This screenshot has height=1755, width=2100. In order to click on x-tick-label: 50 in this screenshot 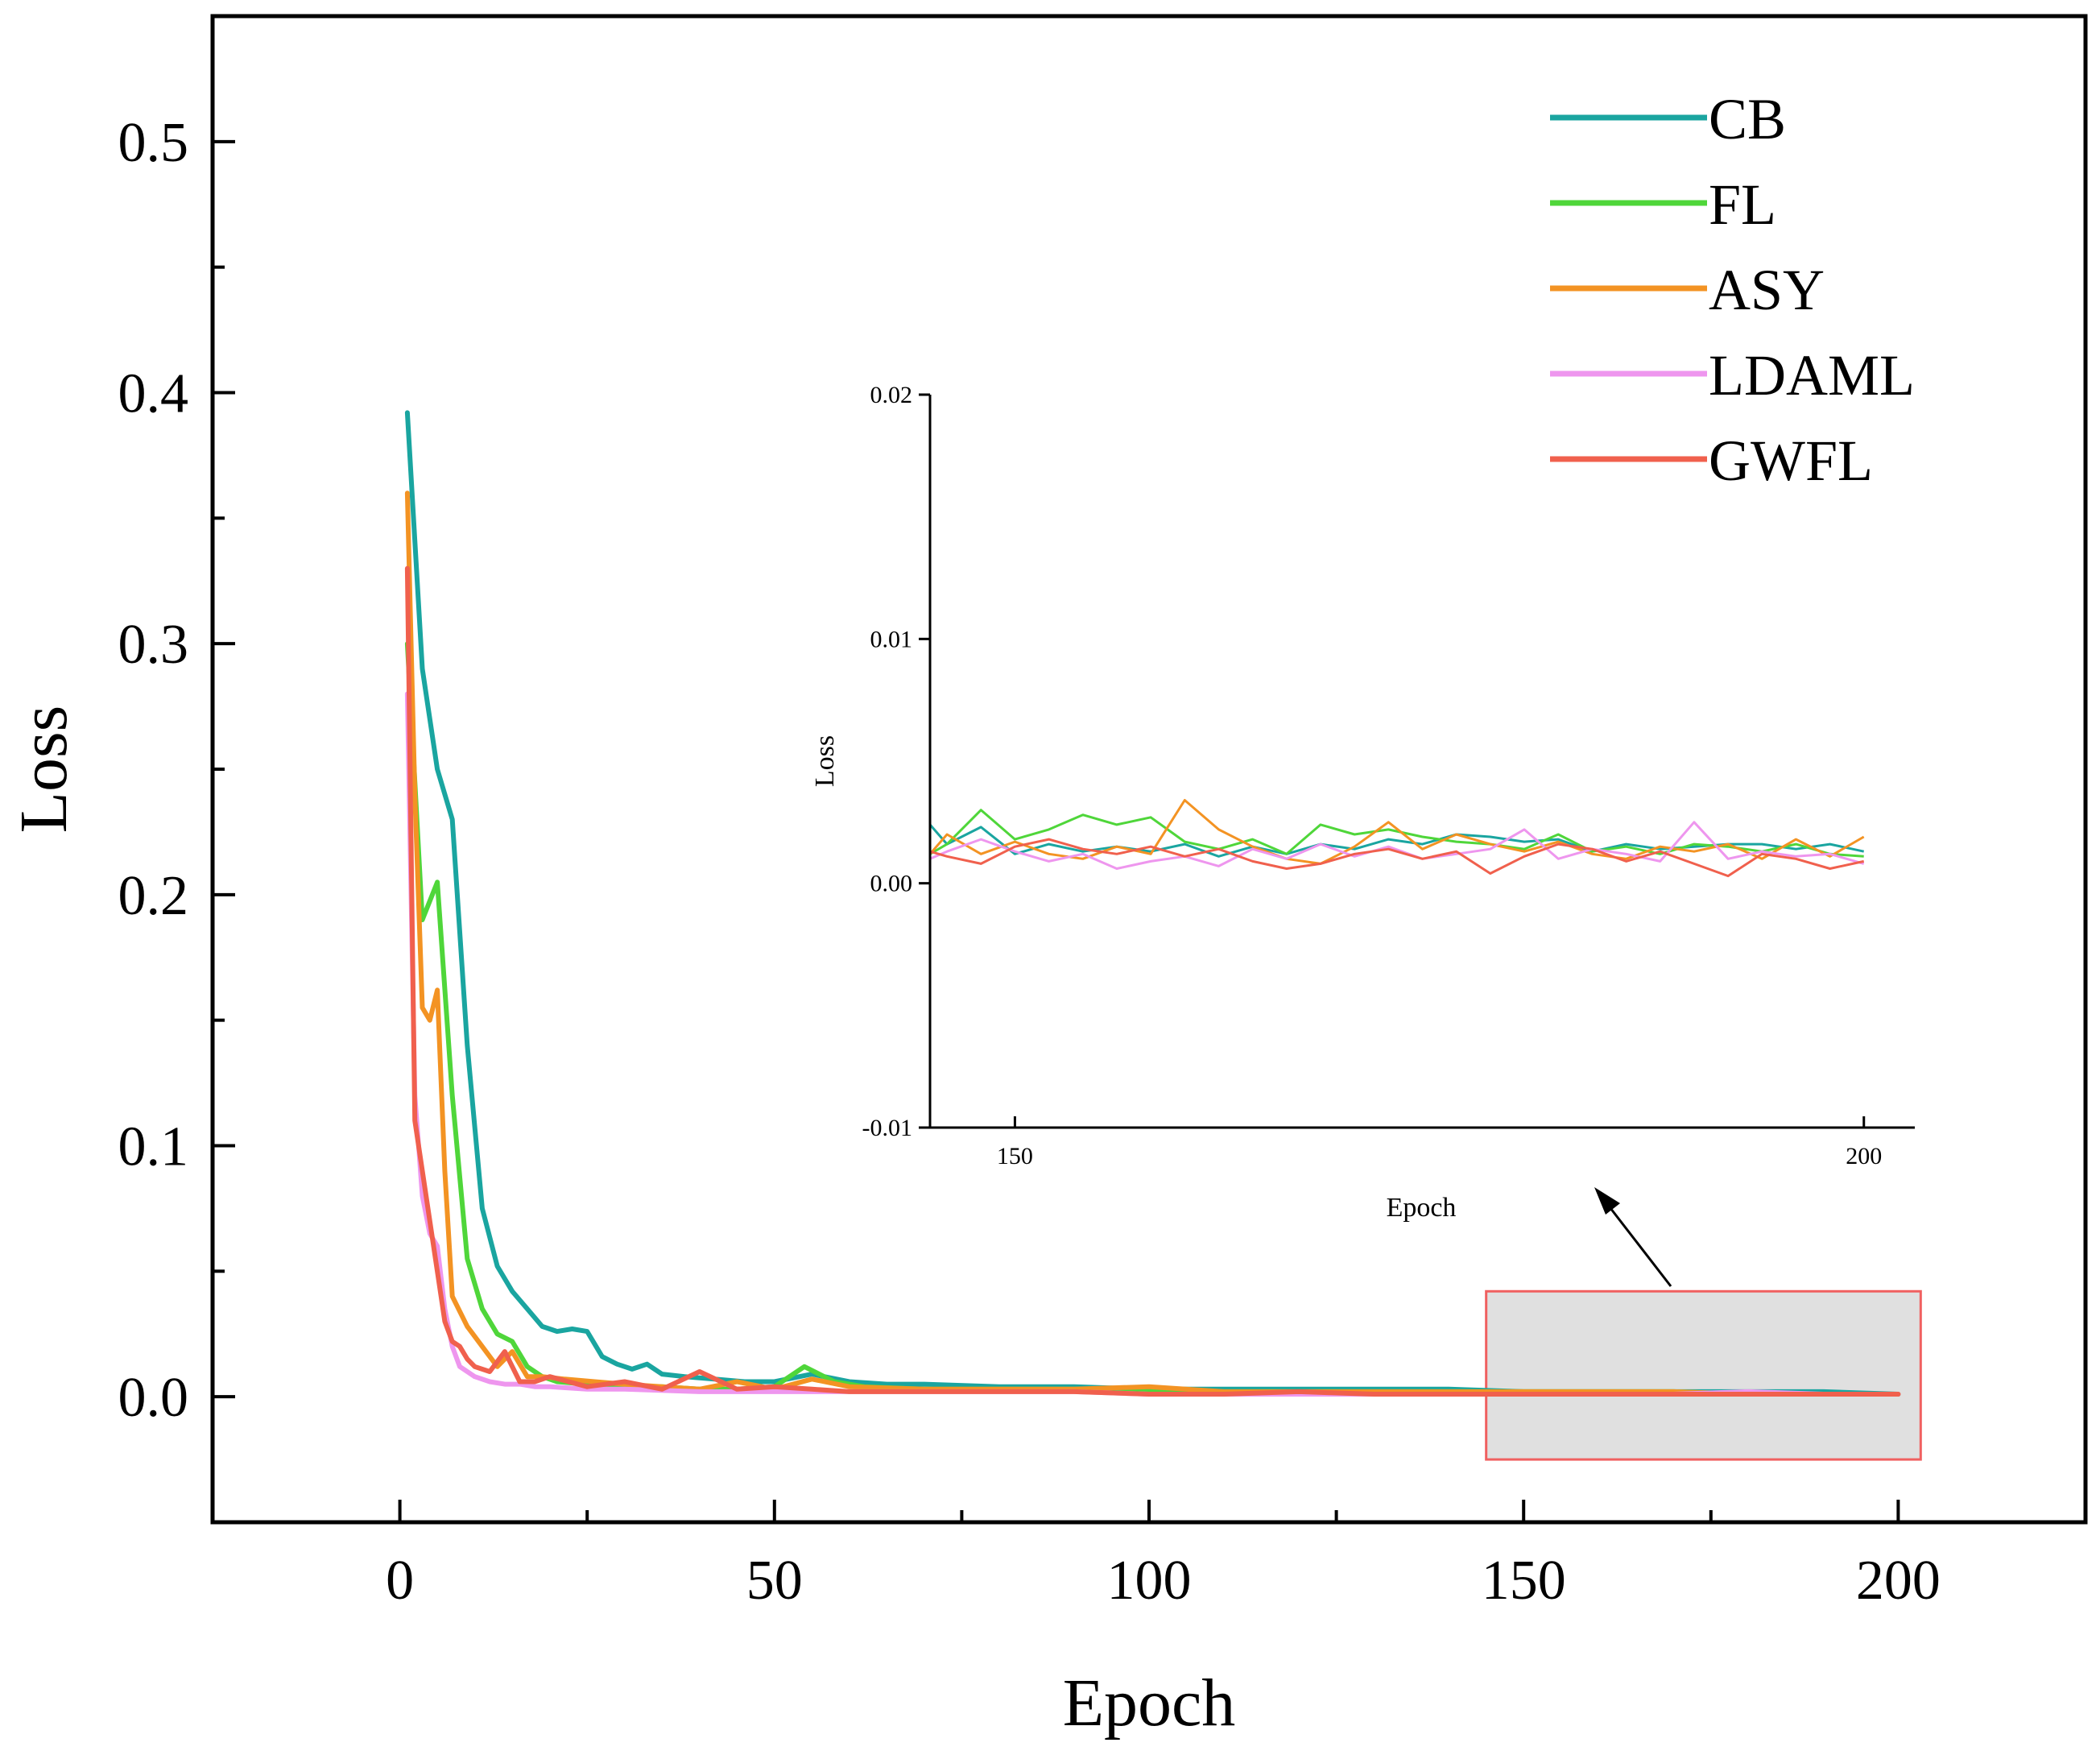, I will do `click(774, 1581)`.